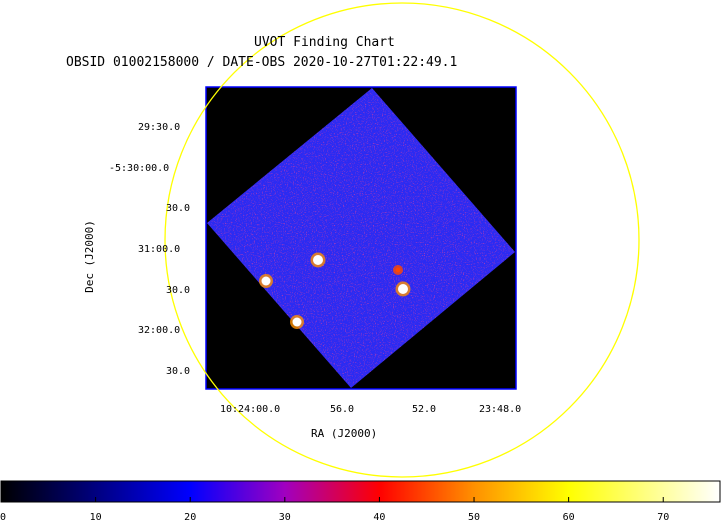  What do you see at coordinates (139, 168) in the screenshot?
I see `y-tick-label: -5:30:00.0` at bounding box center [139, 168].